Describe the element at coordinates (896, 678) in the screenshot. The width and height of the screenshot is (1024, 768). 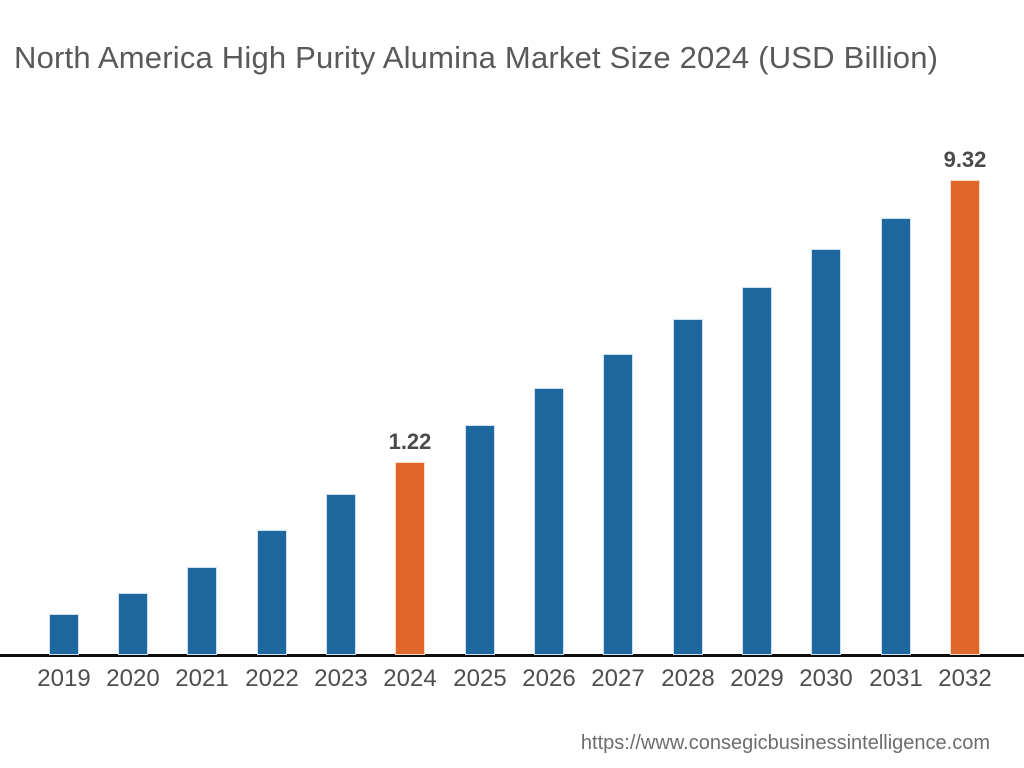
I see `x-axis-label-2031: 2031` at that location.